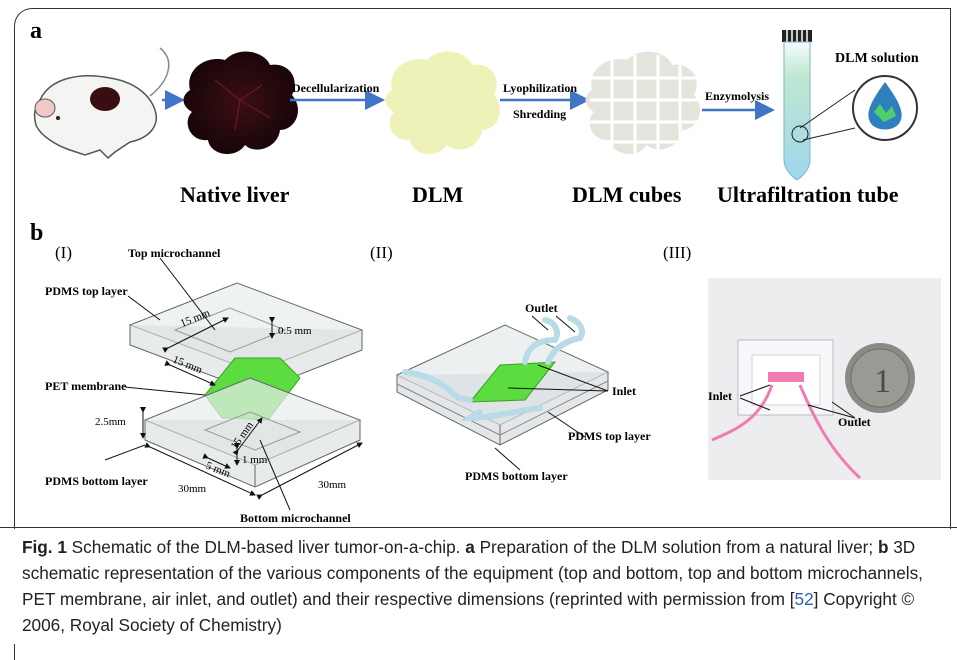 The width and height of the screenshot is (957, 660). I want to click on chip-assembled-diagram, so click(502, 380).